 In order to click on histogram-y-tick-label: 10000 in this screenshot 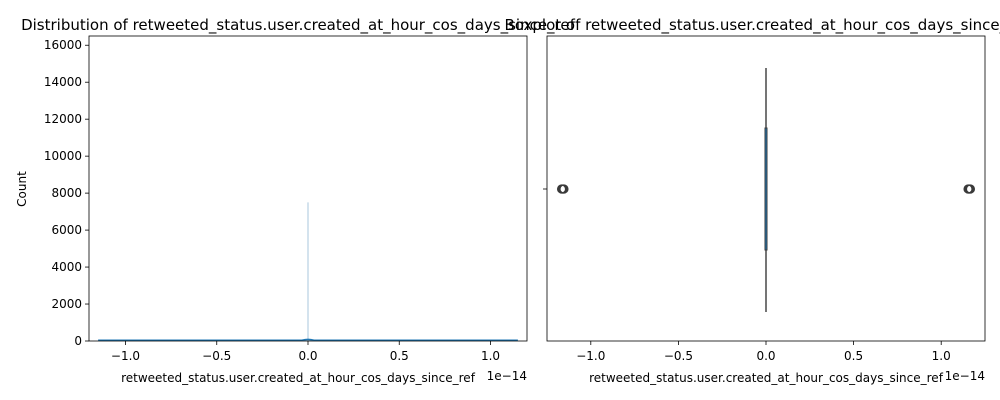, I will do `click(63, 156)`.